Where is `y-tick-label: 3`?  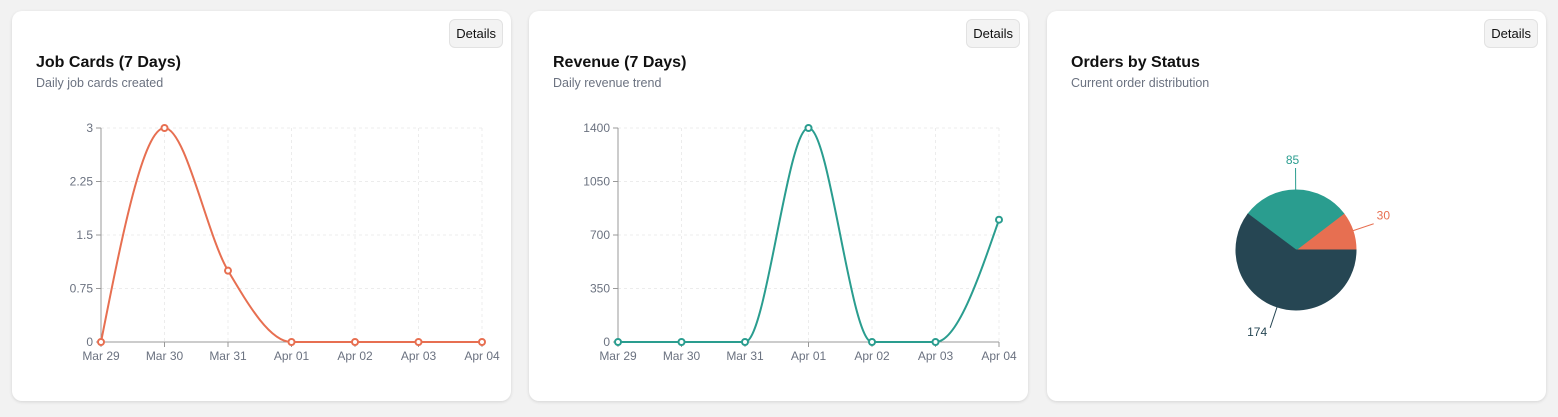 y-tick-label: 3 is located at coordinates (89, 128).